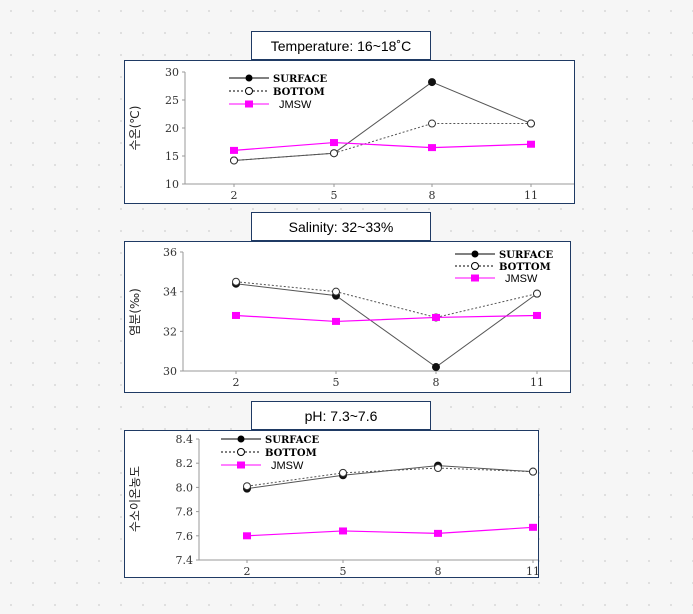  Describe the element at coordinates (341, 226) in the screenshot. I see `chart-2-title: Salinity: 32~33%` at that location.